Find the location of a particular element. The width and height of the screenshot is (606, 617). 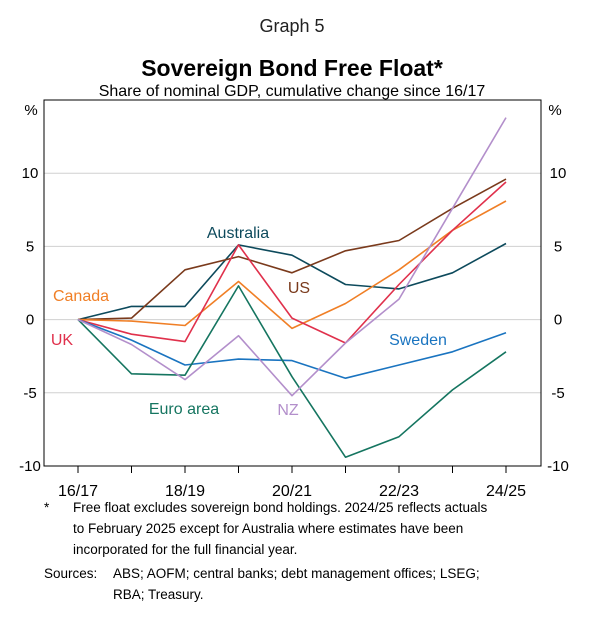

x-tick-label: 24/25 is located at coordinates (506, 490).